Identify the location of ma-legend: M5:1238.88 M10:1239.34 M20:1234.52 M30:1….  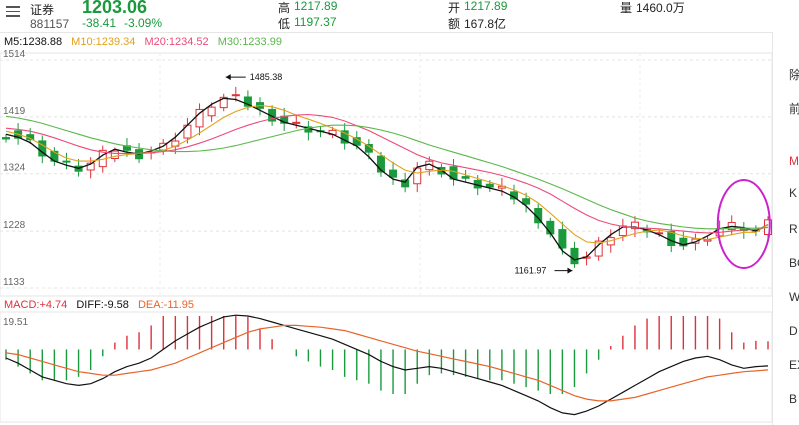
(143, 42).